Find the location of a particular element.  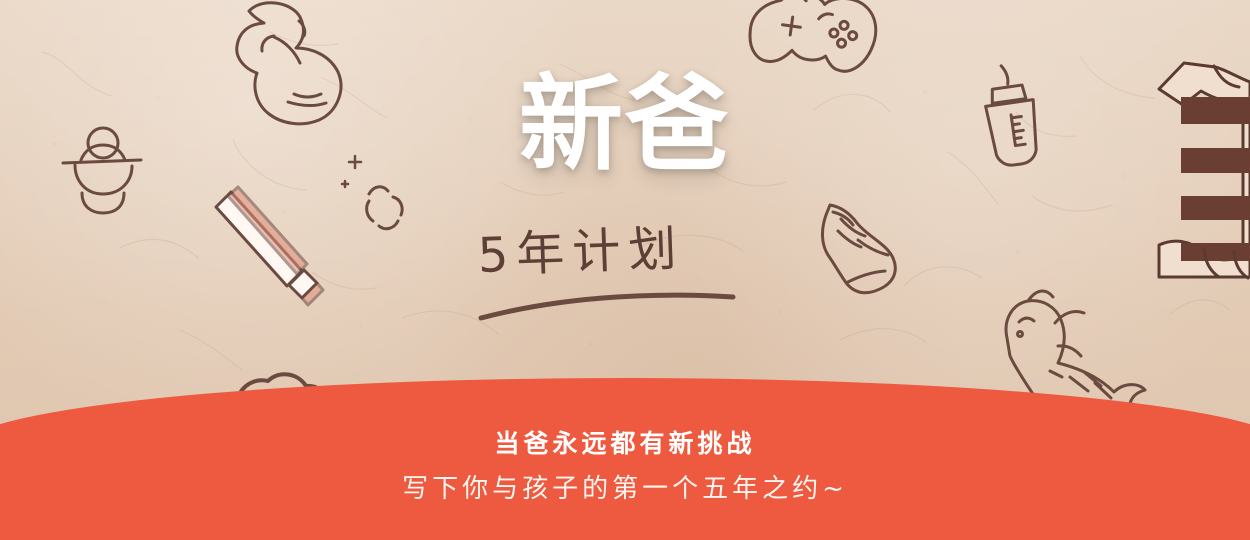

baby-shoe-icon is located at coordinates (858, 249).